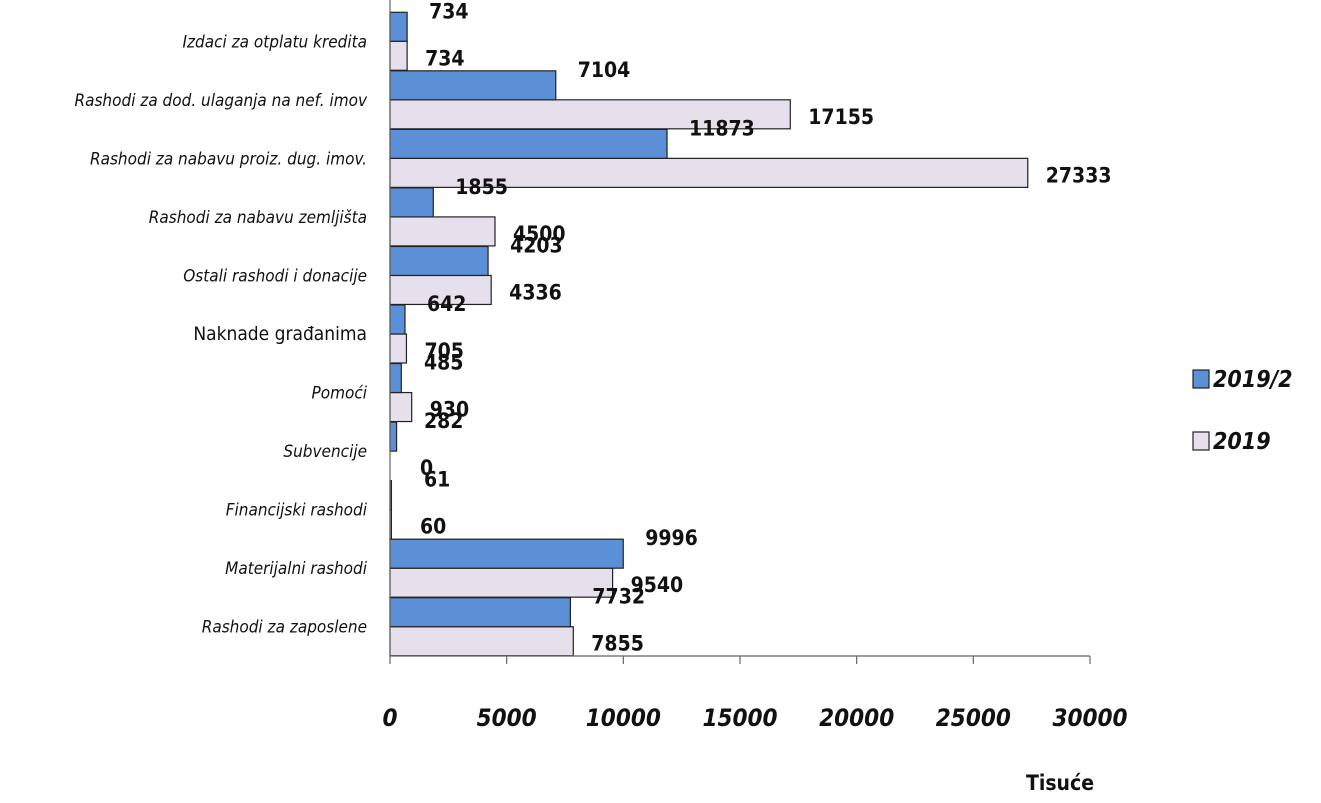 This screenshot has height=803, width=1321. Describe the element at coordinates (275, 42) in the screenshot. I see `category-label: Izdaci za otplatu kredita` at that location.